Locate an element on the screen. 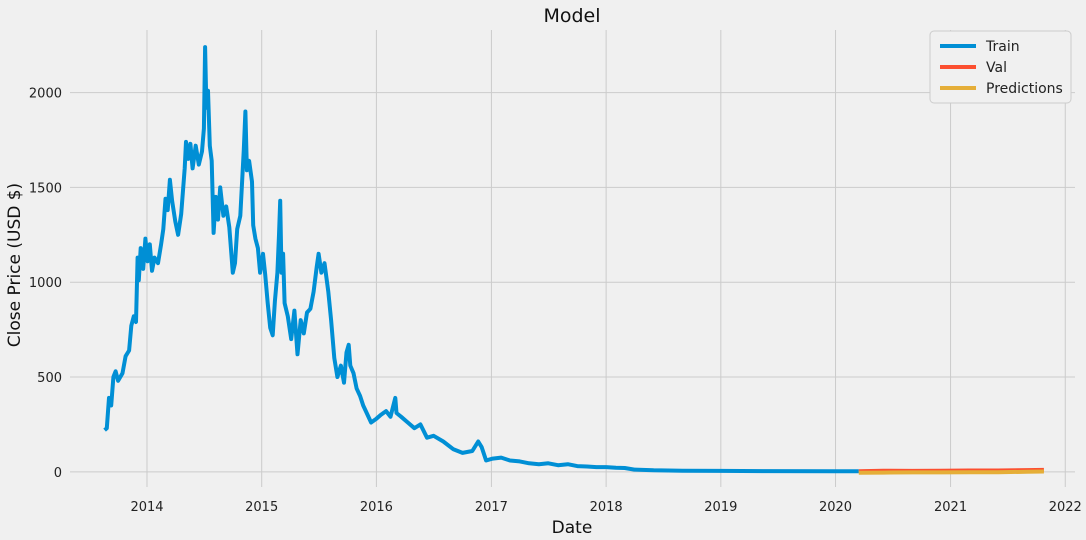 The height and width of the screenshot is (540, 1086). y-tick-label: 1000 is located at coordinates (45, 283).